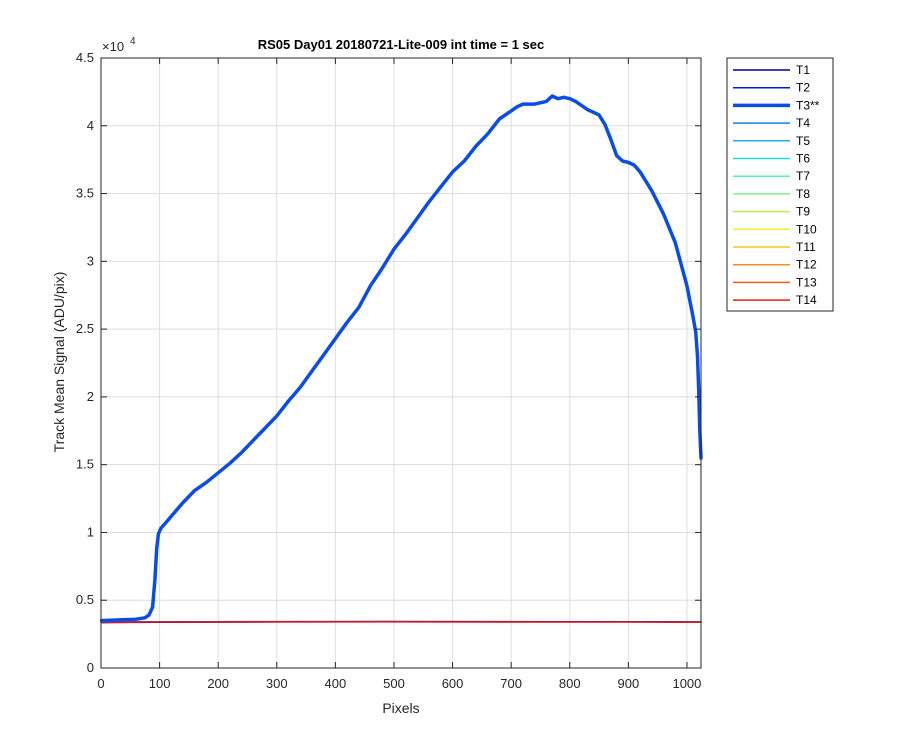 Image resolution: width=900 pixels, height=755 pixels. I want to click on legend-label-t12: T12, so click(806, 265).